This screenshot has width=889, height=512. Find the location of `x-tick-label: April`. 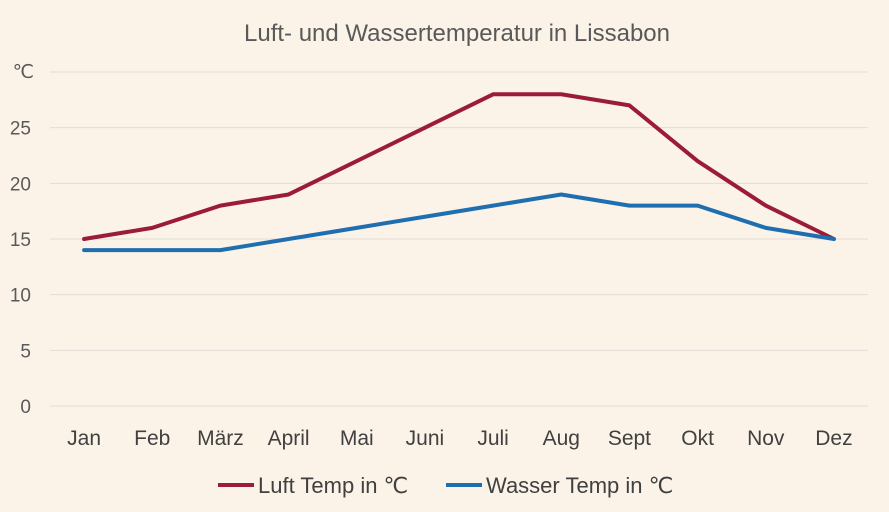

x-tick-label: April is located at coordinates (289, 438).